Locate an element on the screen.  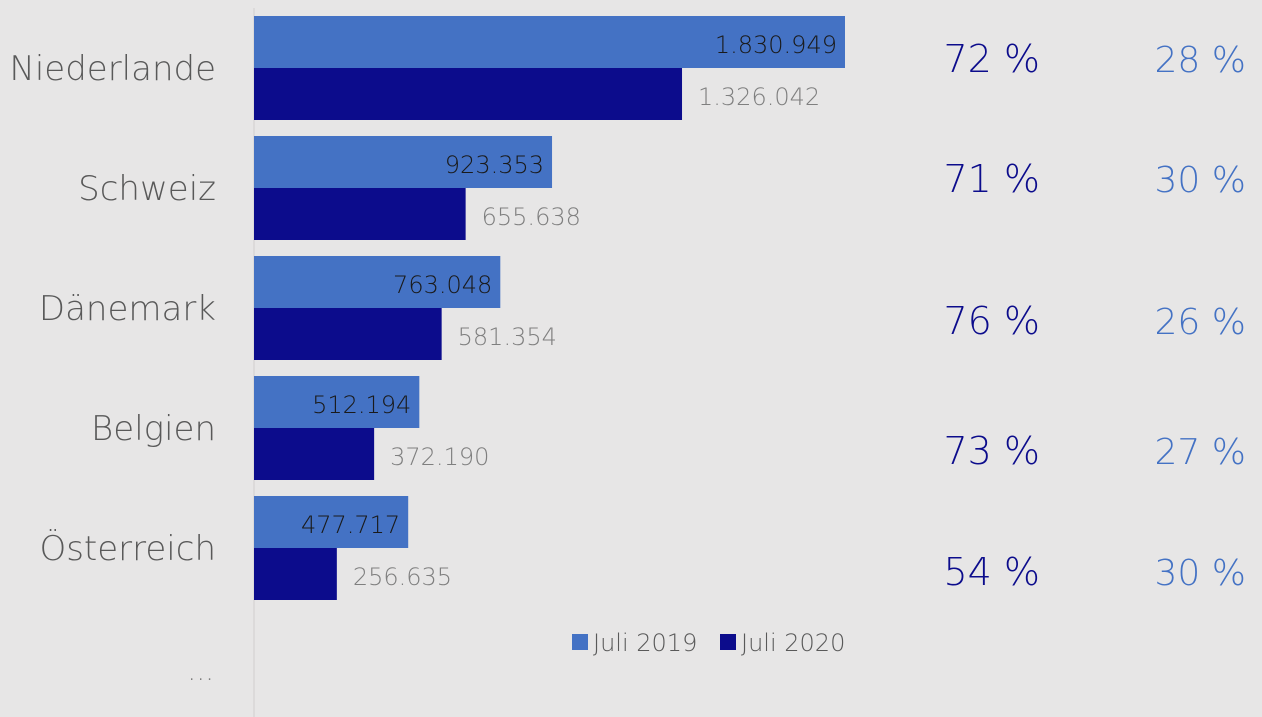
data-label-juli-2020: 581.354 is located at coordinates (507, 337).